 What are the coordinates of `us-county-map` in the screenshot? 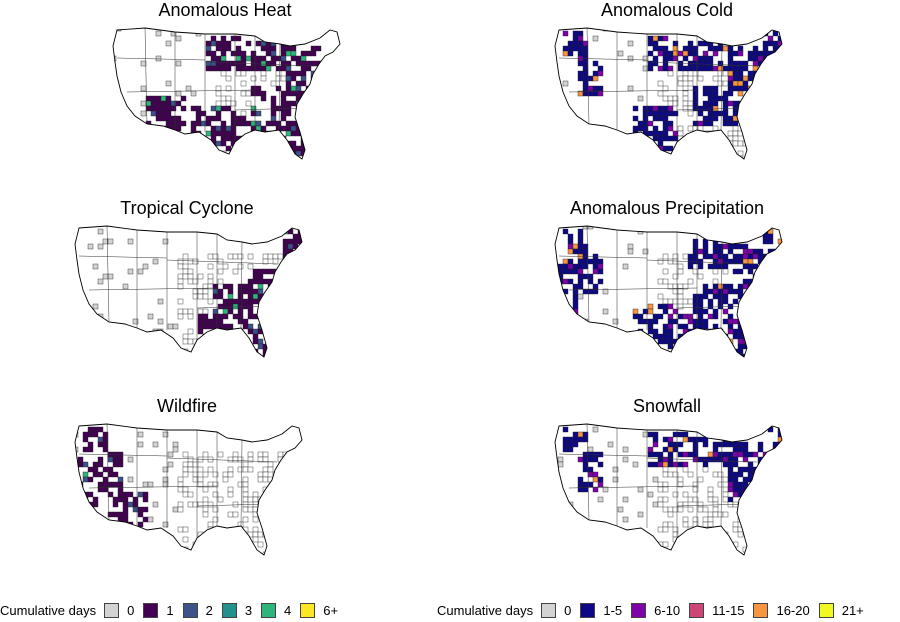 It's located at (670, 492).